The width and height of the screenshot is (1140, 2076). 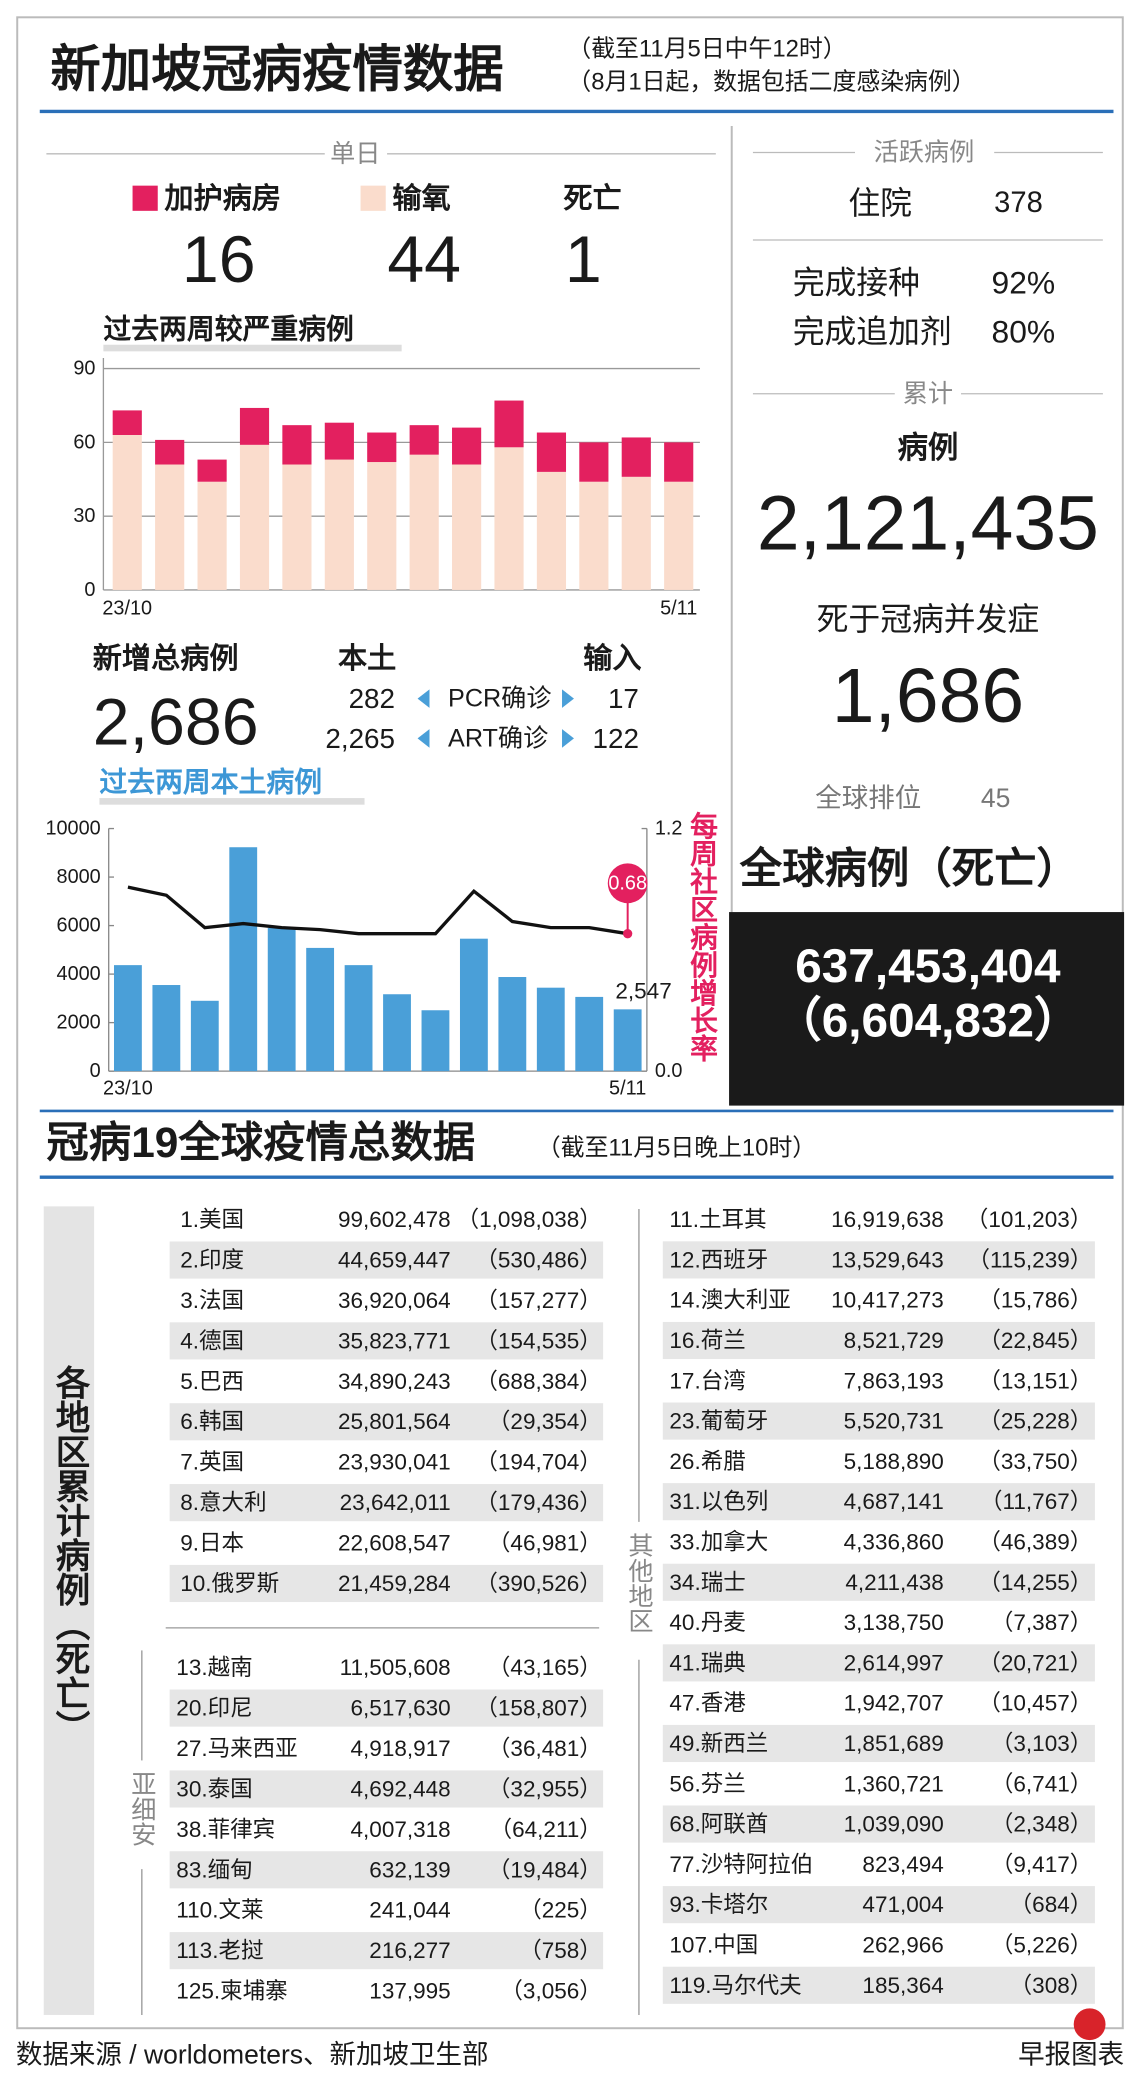 What do you see at coordinates (79, 1023) in the screenshot?
I see `y-tick-label: 2000` at bounding box center [79, 1023].